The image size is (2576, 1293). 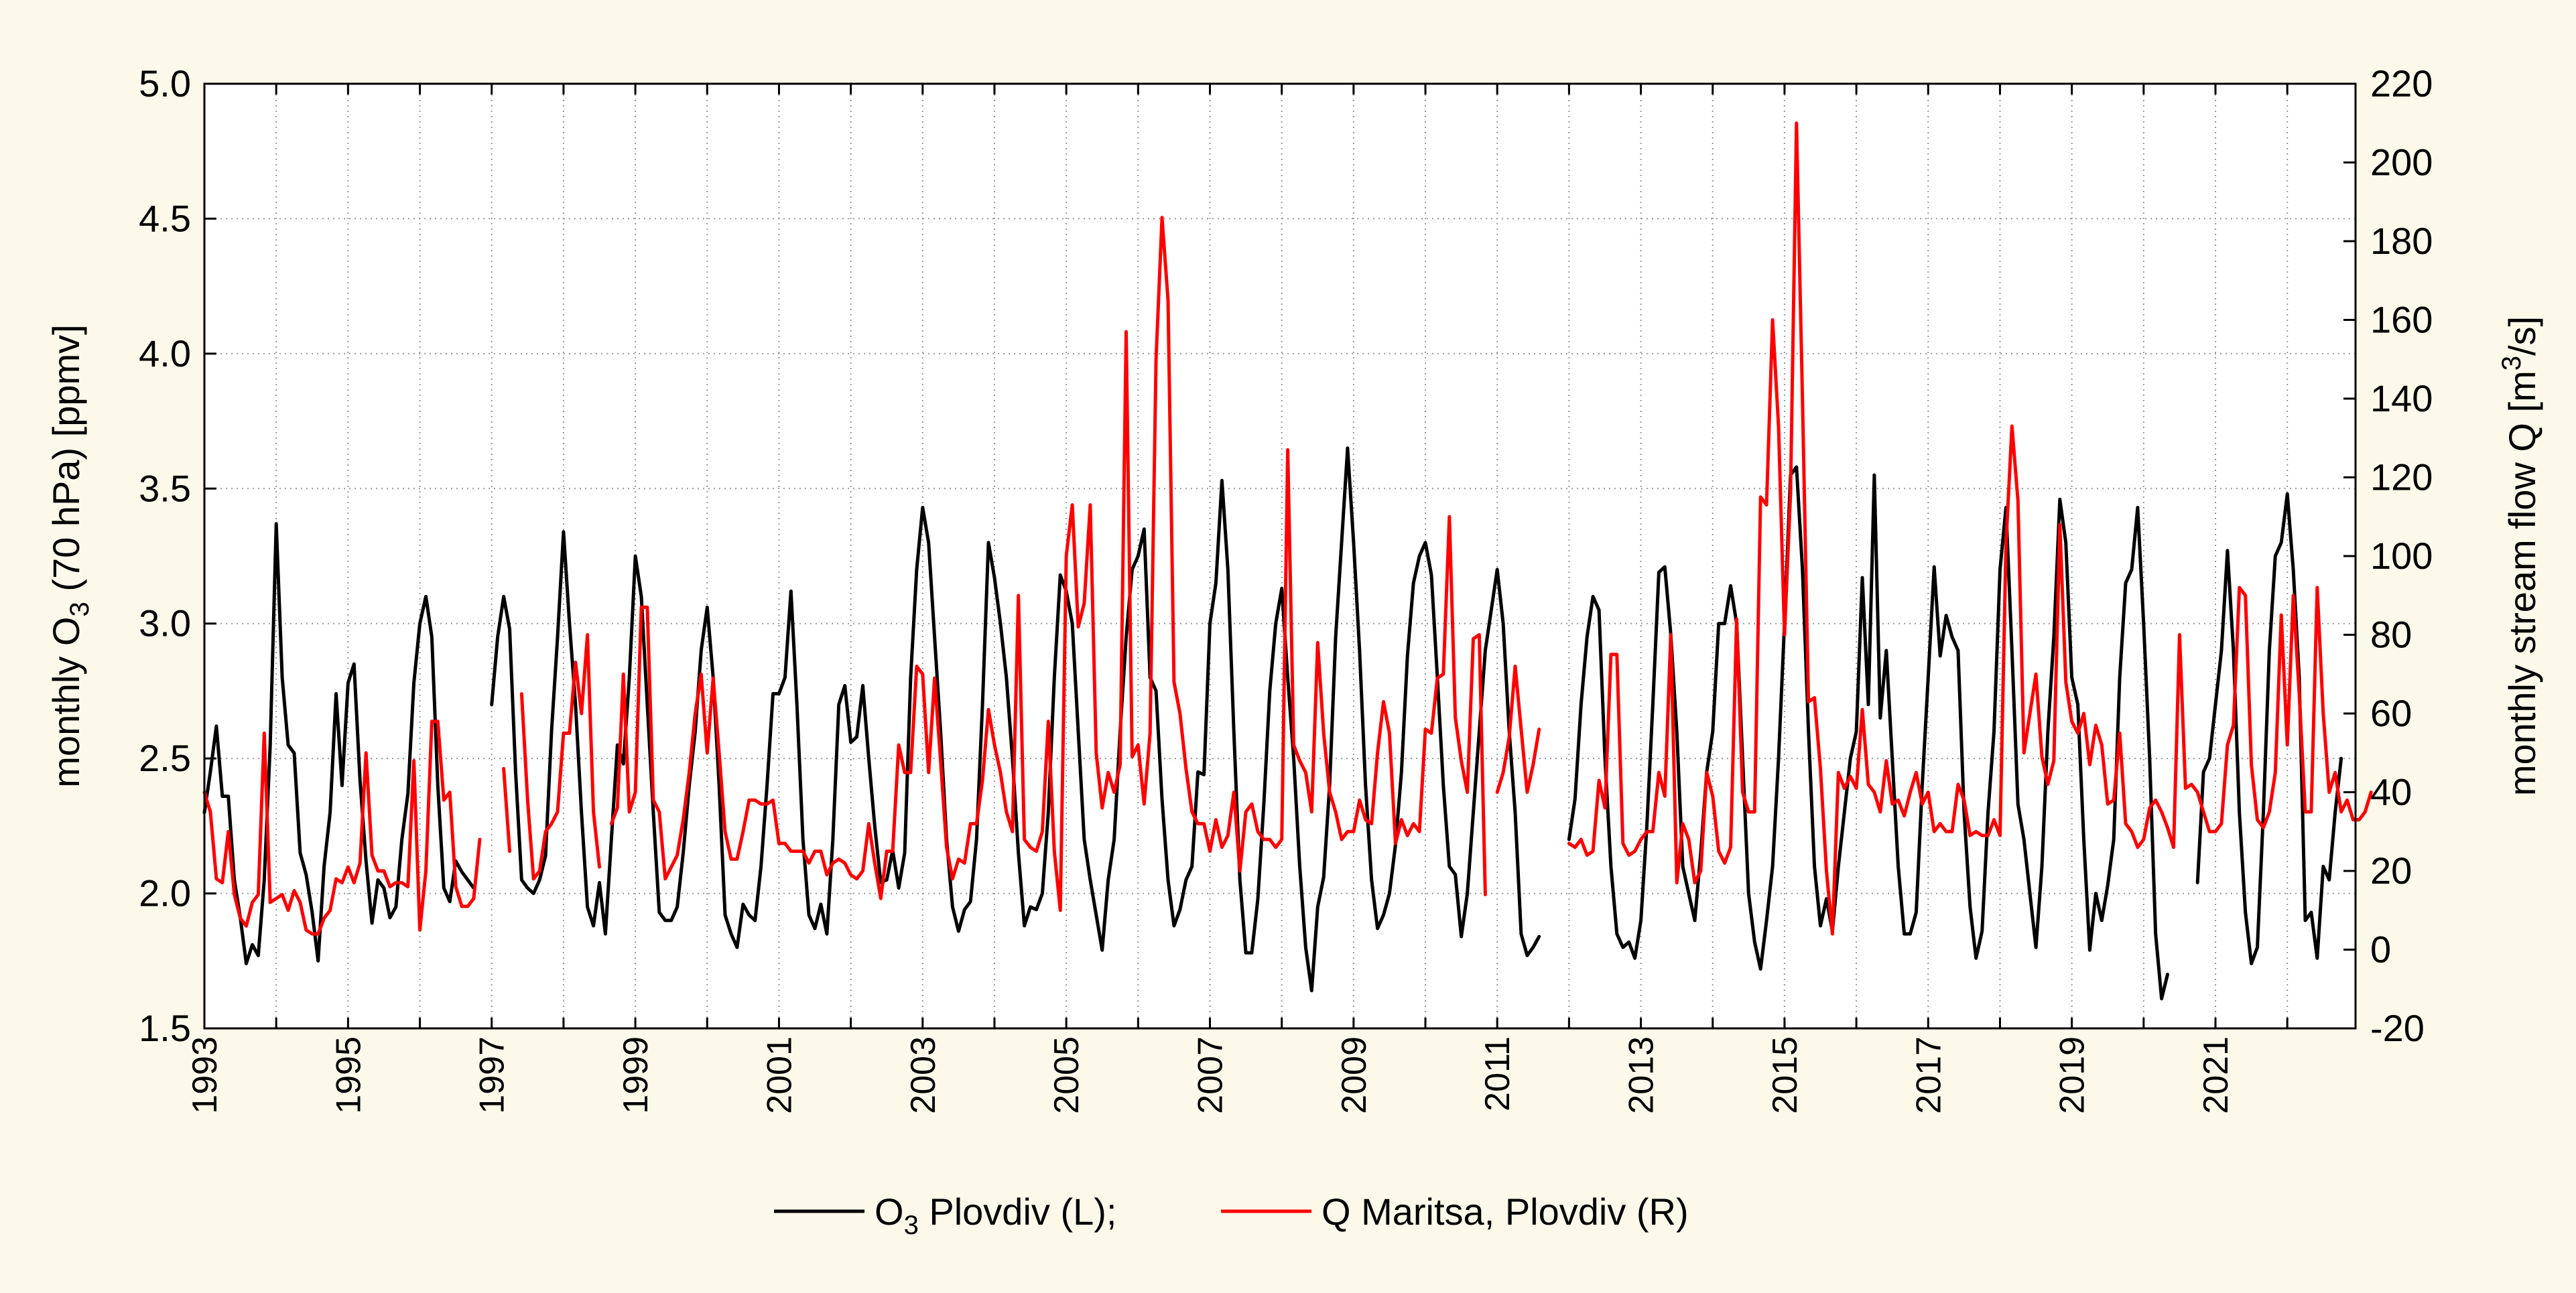 What do you see at coordinates (1497, 1073) in the screenshot?
I see `x-tick-label: 2011` at bounding box center [1497, 1073].